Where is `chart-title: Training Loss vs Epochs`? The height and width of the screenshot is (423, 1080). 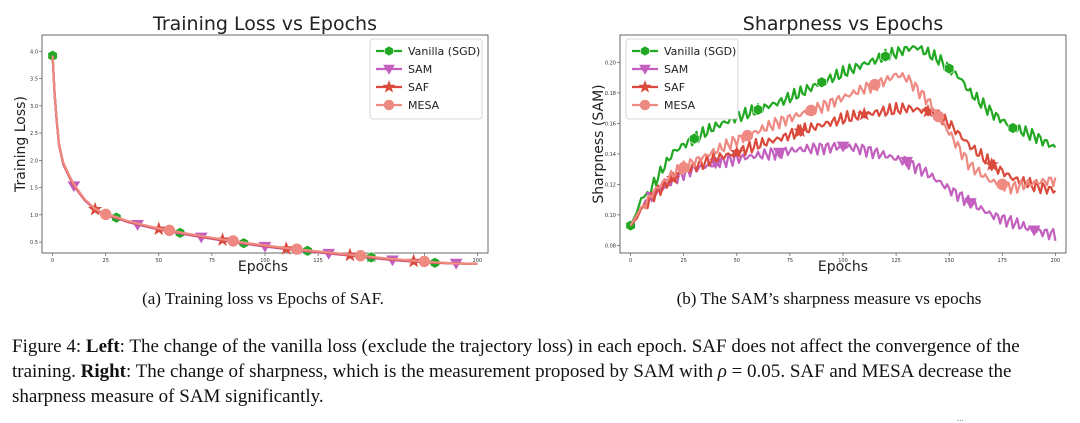
chart-title: Training Loss vs Epochs is located at coordinates (264, 24).